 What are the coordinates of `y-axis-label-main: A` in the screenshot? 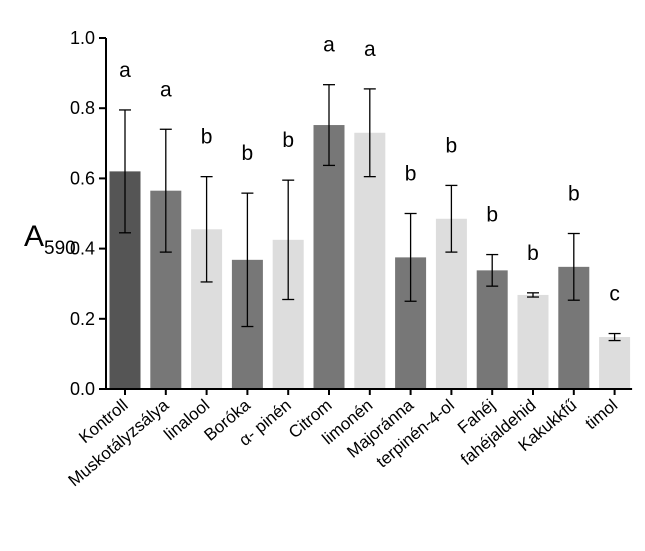 It's located at (34, 236).